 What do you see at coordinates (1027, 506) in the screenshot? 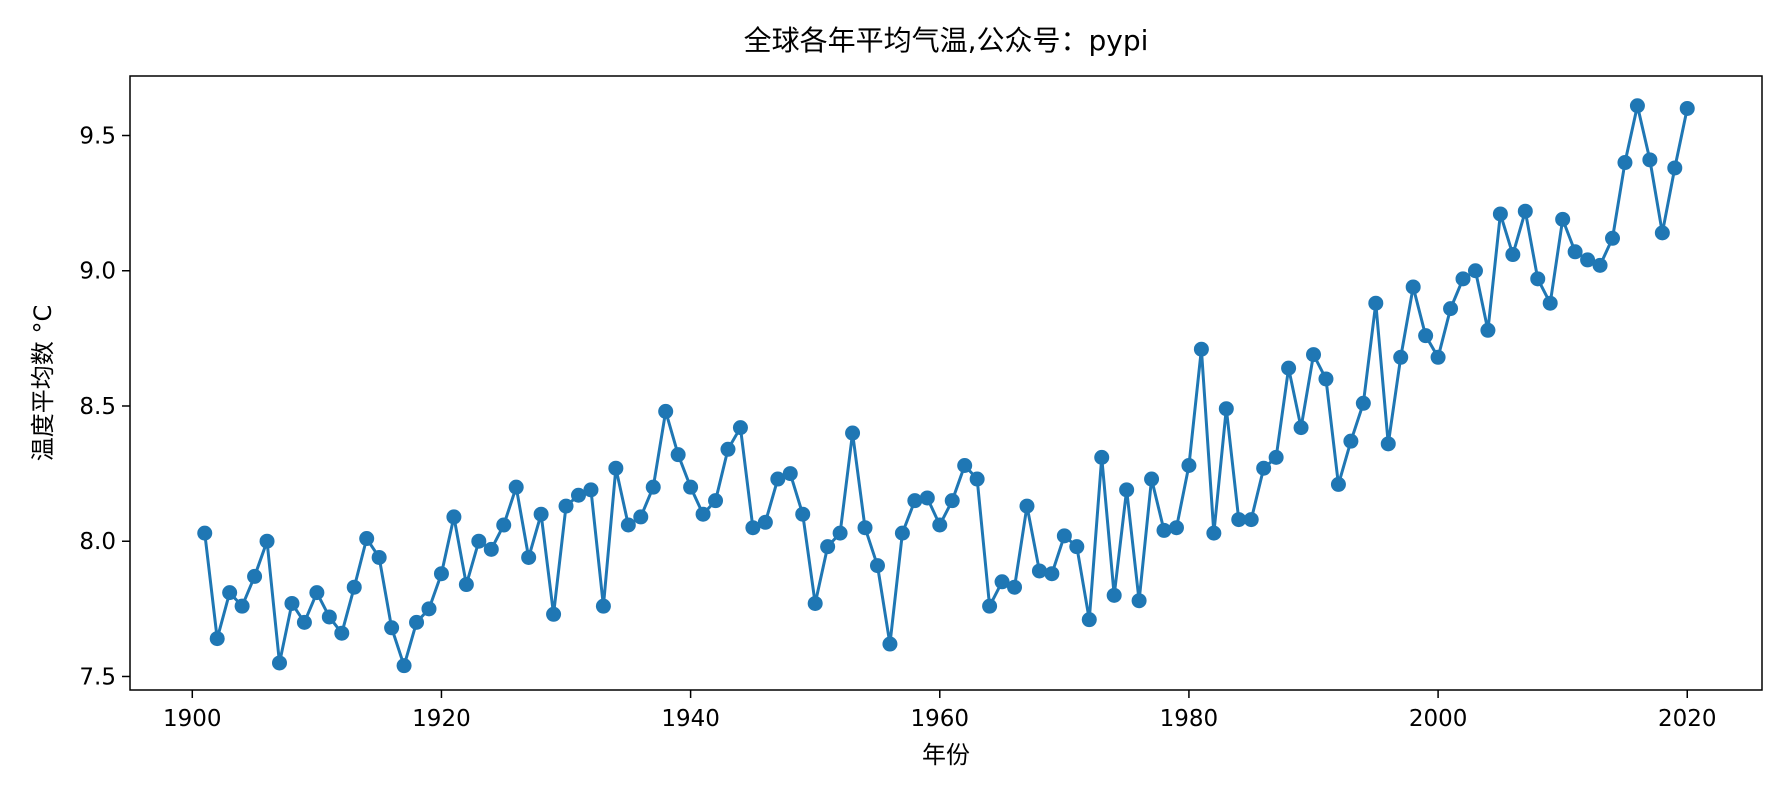
I see `data-point-1967` at bounding box center [1027, 506].